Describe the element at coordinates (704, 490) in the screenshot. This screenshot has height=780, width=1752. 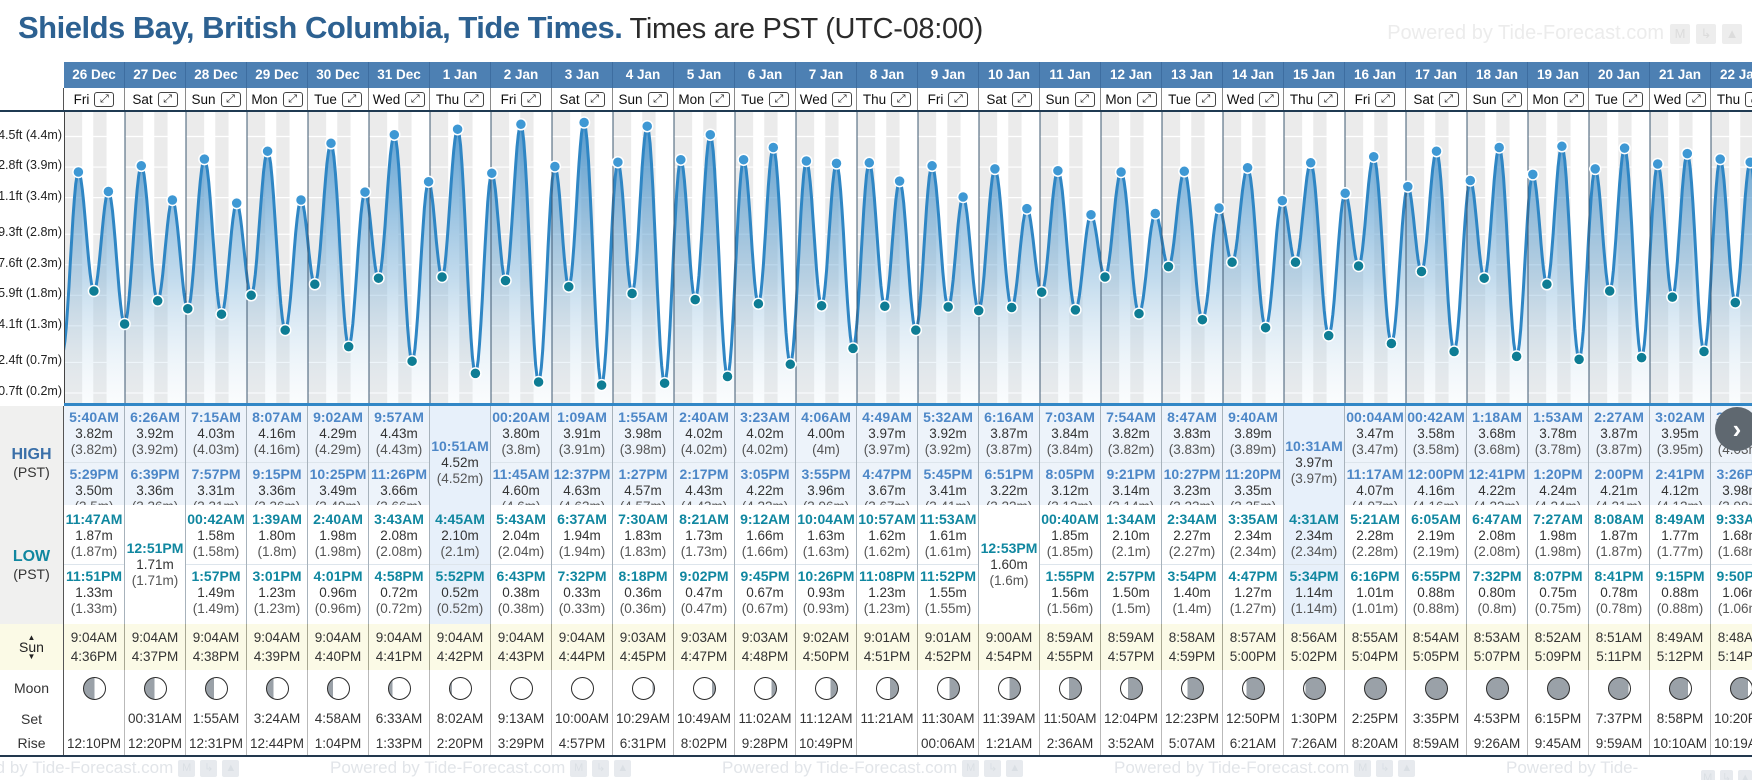
I see `tide-height: 4.43m` at that location.